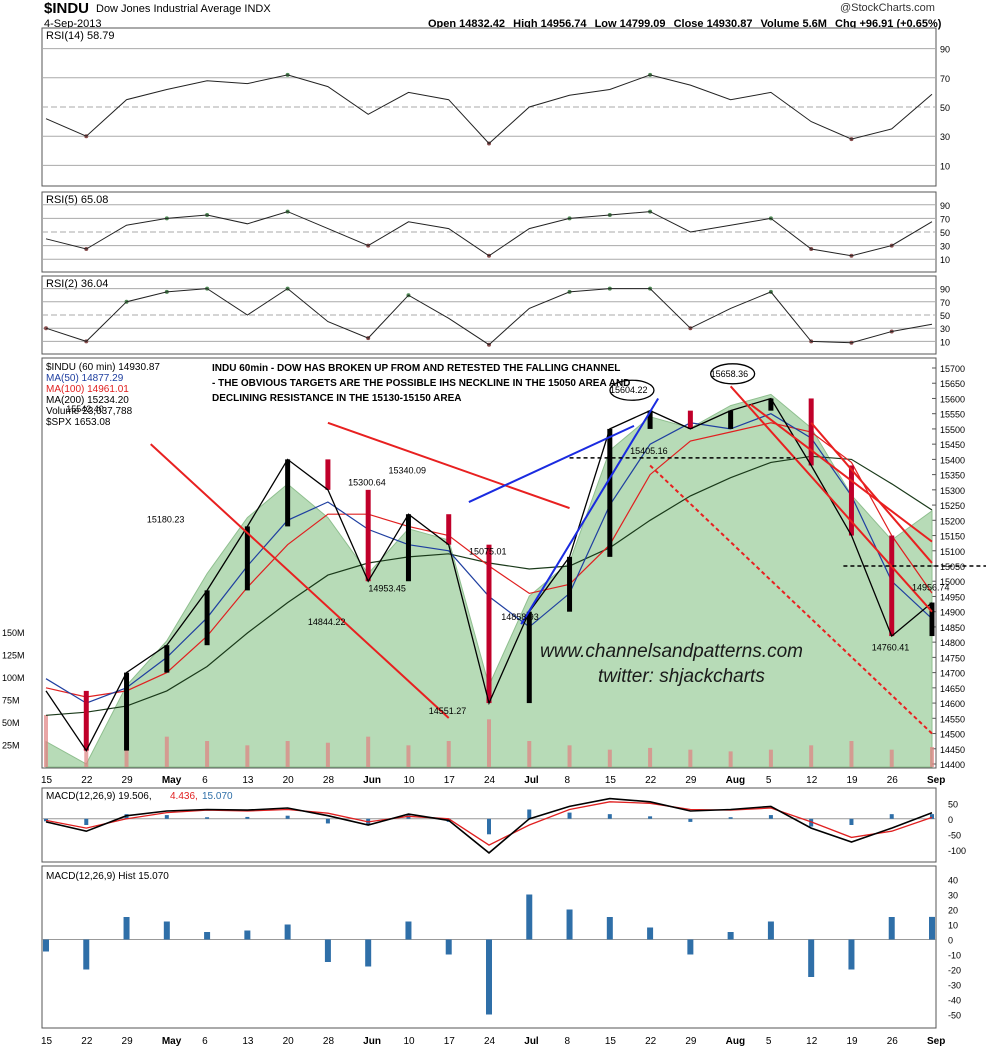 This screenshot has height=1051, width=990. Describe the element at coordinates (329, 1041) in the screenshot. I see `x-tick-bottom-7: 28` at that location.